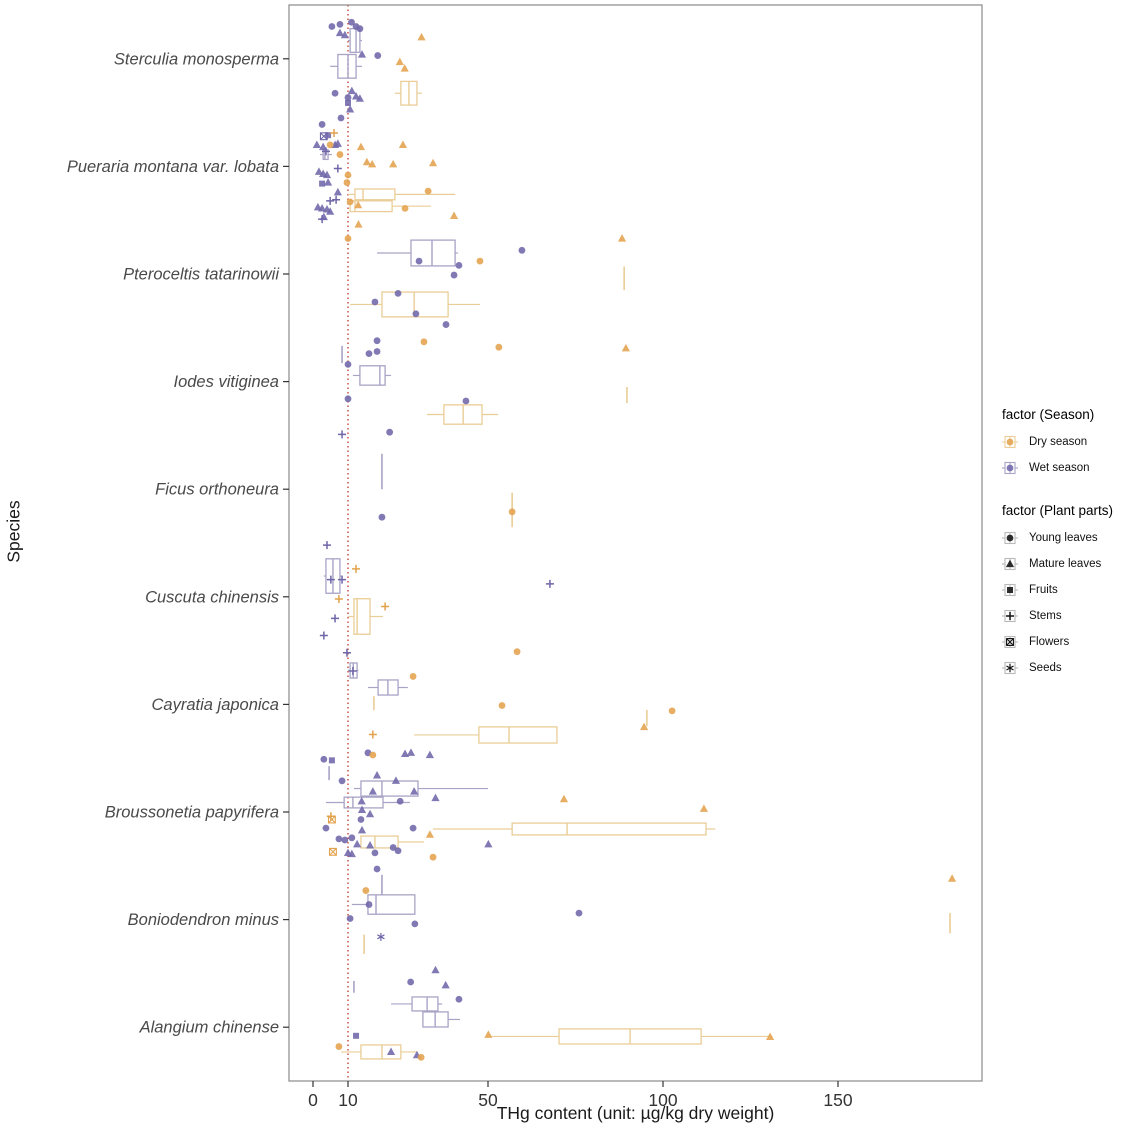  I want to click on x-tick-label: 0, so click(313, 1100).